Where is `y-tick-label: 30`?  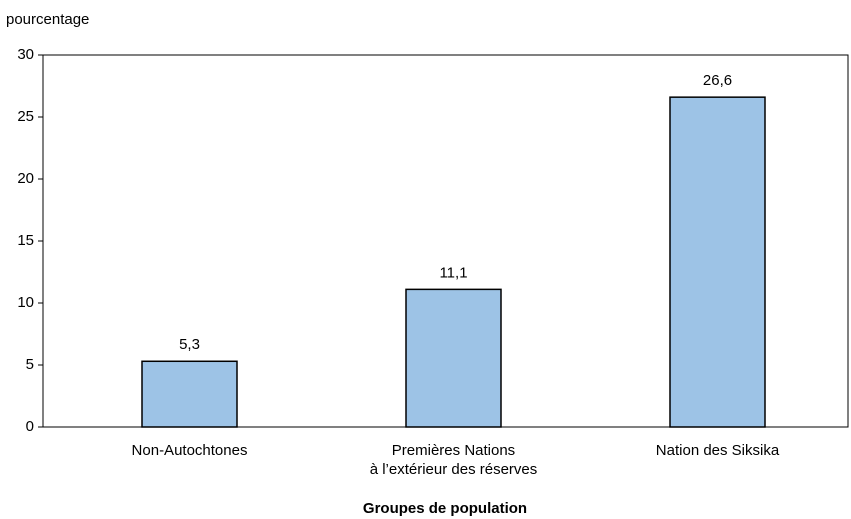 y-tick-label: 30 is located at coordinates (25, 54).